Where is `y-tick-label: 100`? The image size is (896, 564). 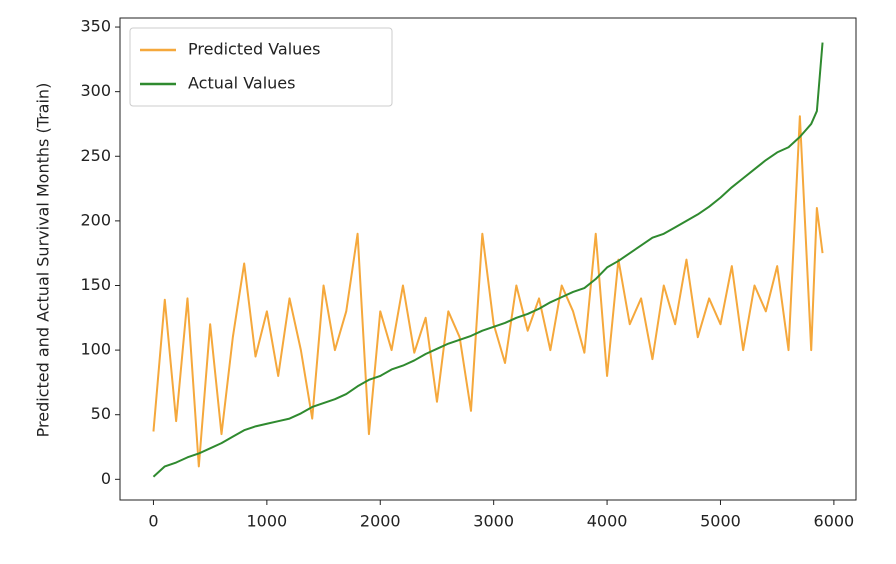 y-tick-label: 100 is located at coordinates (95, 349).